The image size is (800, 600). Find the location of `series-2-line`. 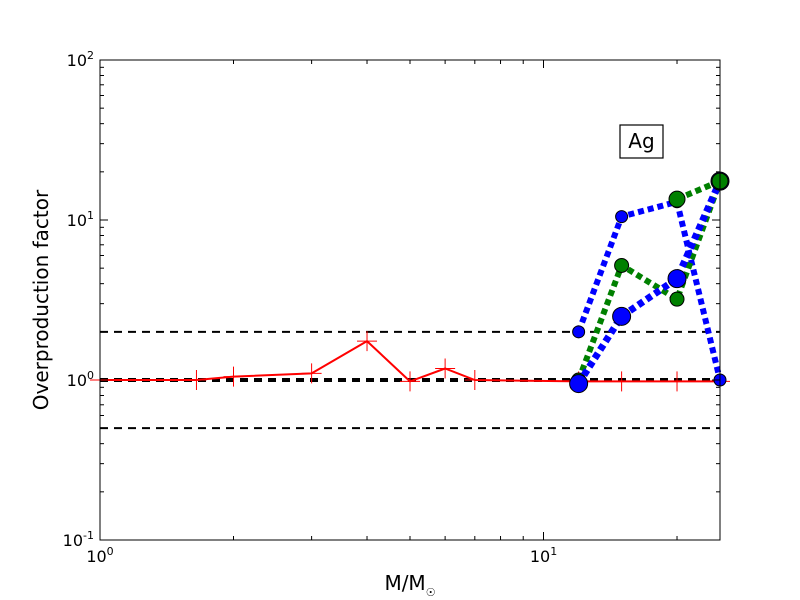

series-2-line is located at coordinates (649, 281).